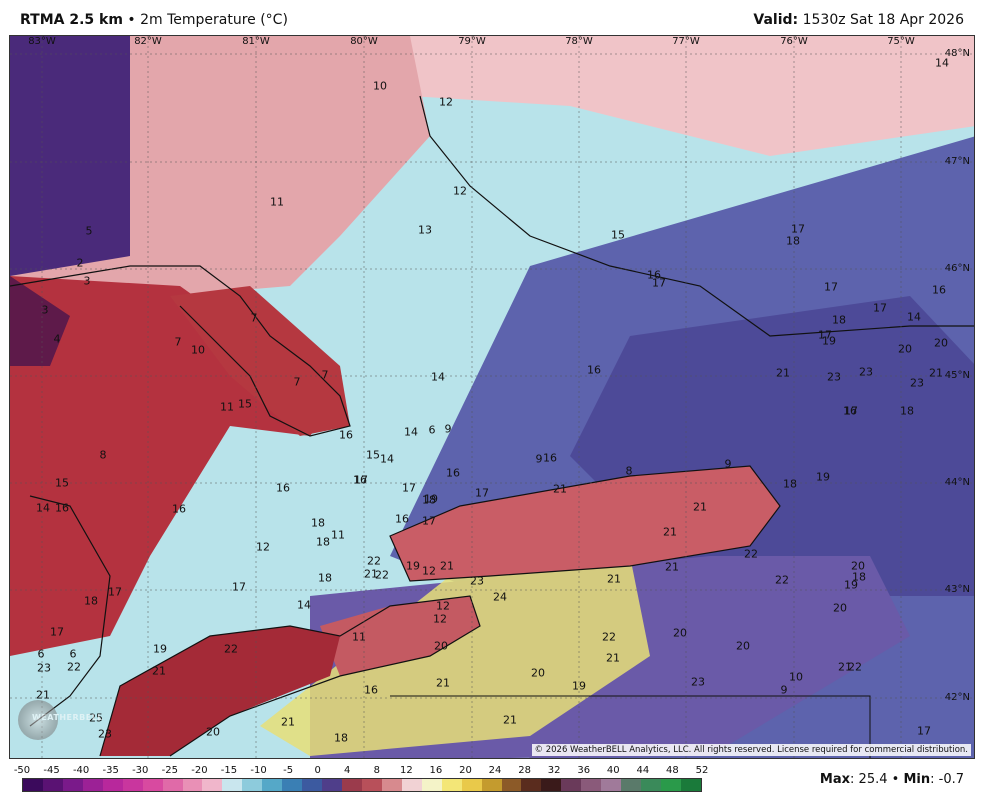 Image resolution: width=984 pixels, height=808 pixels. Describe the element at coordinates (60, 720) in the screenshot. I see `weatherbell-logo: WEATHERBELL` at that location.